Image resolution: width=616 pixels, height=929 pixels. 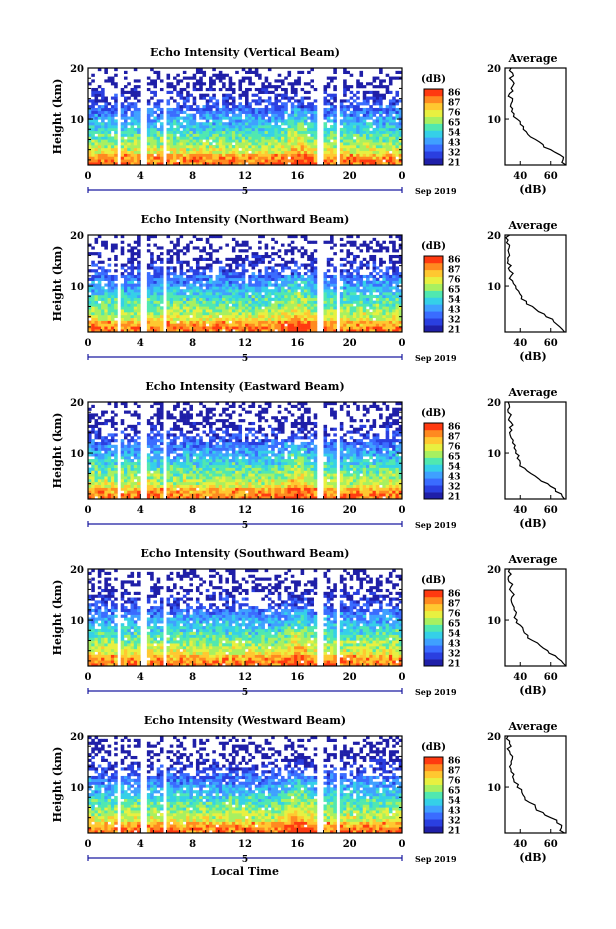 What do you see at coordinates (433, 113) in the screenshot?
I see `colorbar-swatch` at bounding box center [433, 113].